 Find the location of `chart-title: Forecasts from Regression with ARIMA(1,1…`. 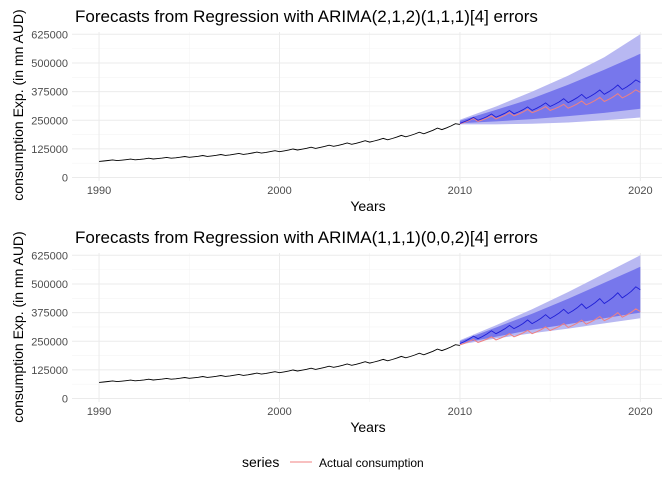

chart-title: Forecasts from Regression with ARIMA(1,1… is located at coordinates (306, 237).